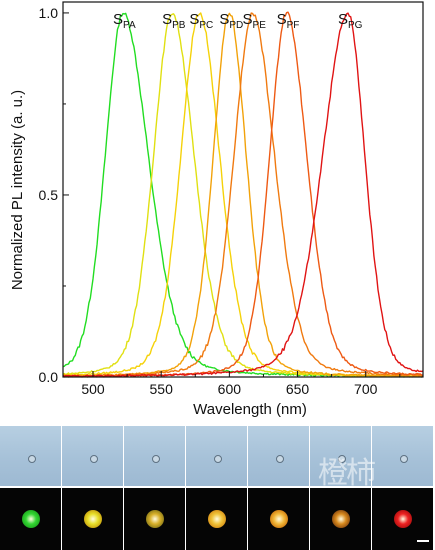  I want to click on peak-label-SPF: SPF, so click(288, 21).